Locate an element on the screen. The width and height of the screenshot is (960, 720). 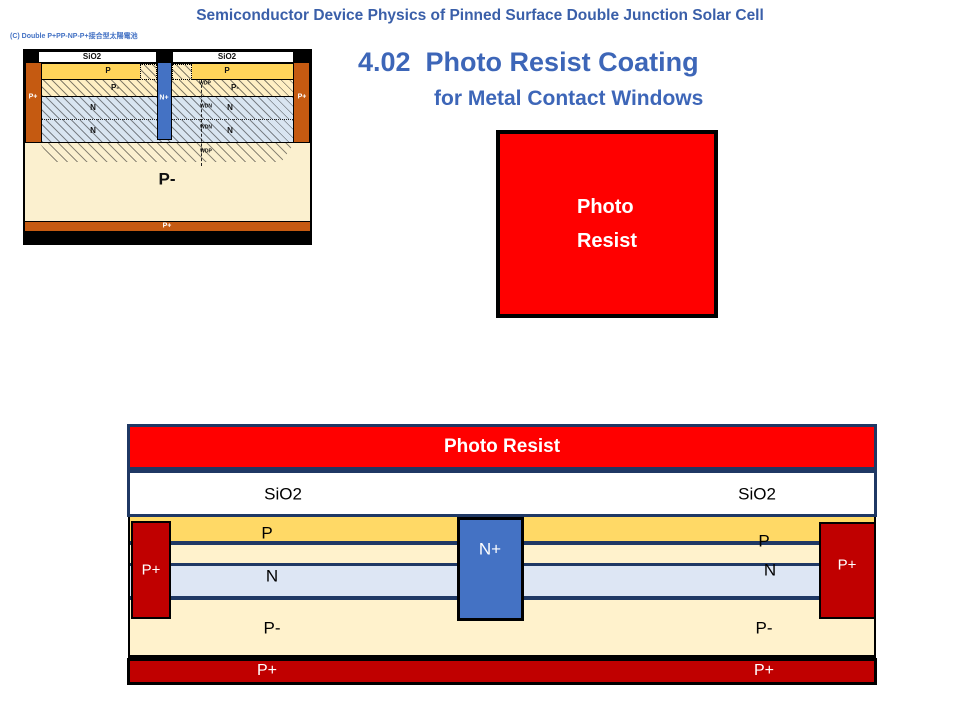
main-n-left-label: N is located at coordinates (272, 576).